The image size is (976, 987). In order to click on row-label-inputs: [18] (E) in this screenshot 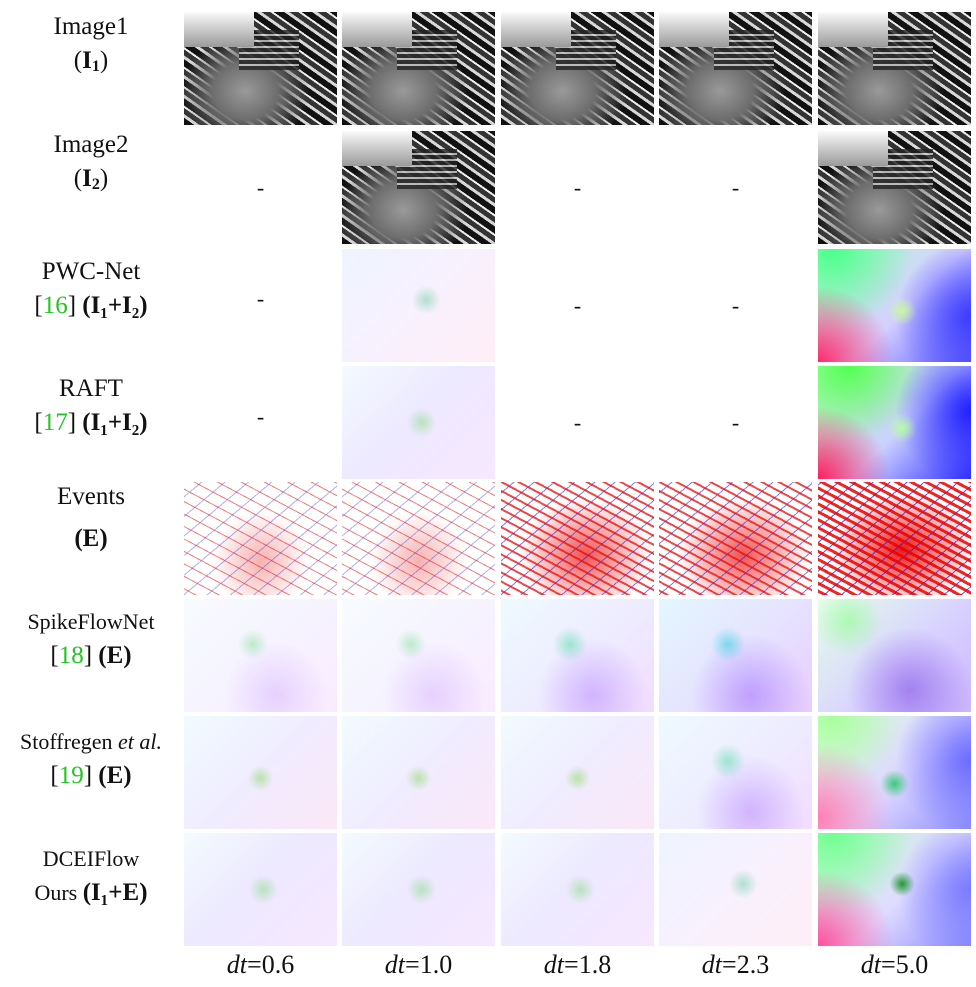, I will do `click(91, 655)`.